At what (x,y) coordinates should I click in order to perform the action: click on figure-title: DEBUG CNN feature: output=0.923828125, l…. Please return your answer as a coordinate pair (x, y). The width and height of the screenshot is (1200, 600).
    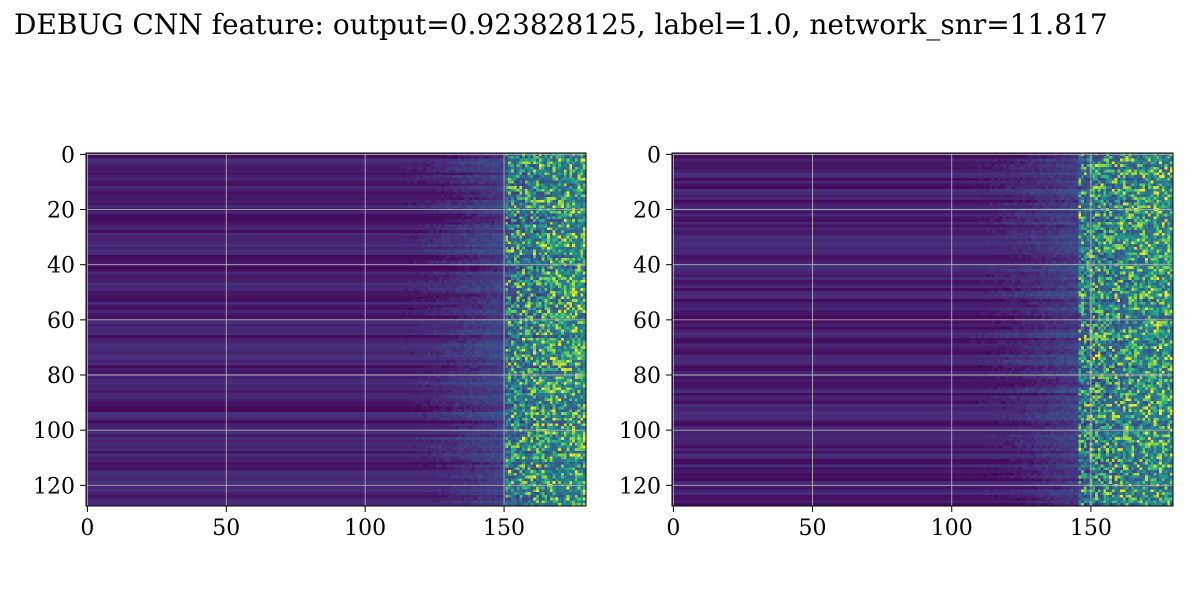
    Looking at the image, I should click on (561, 24).